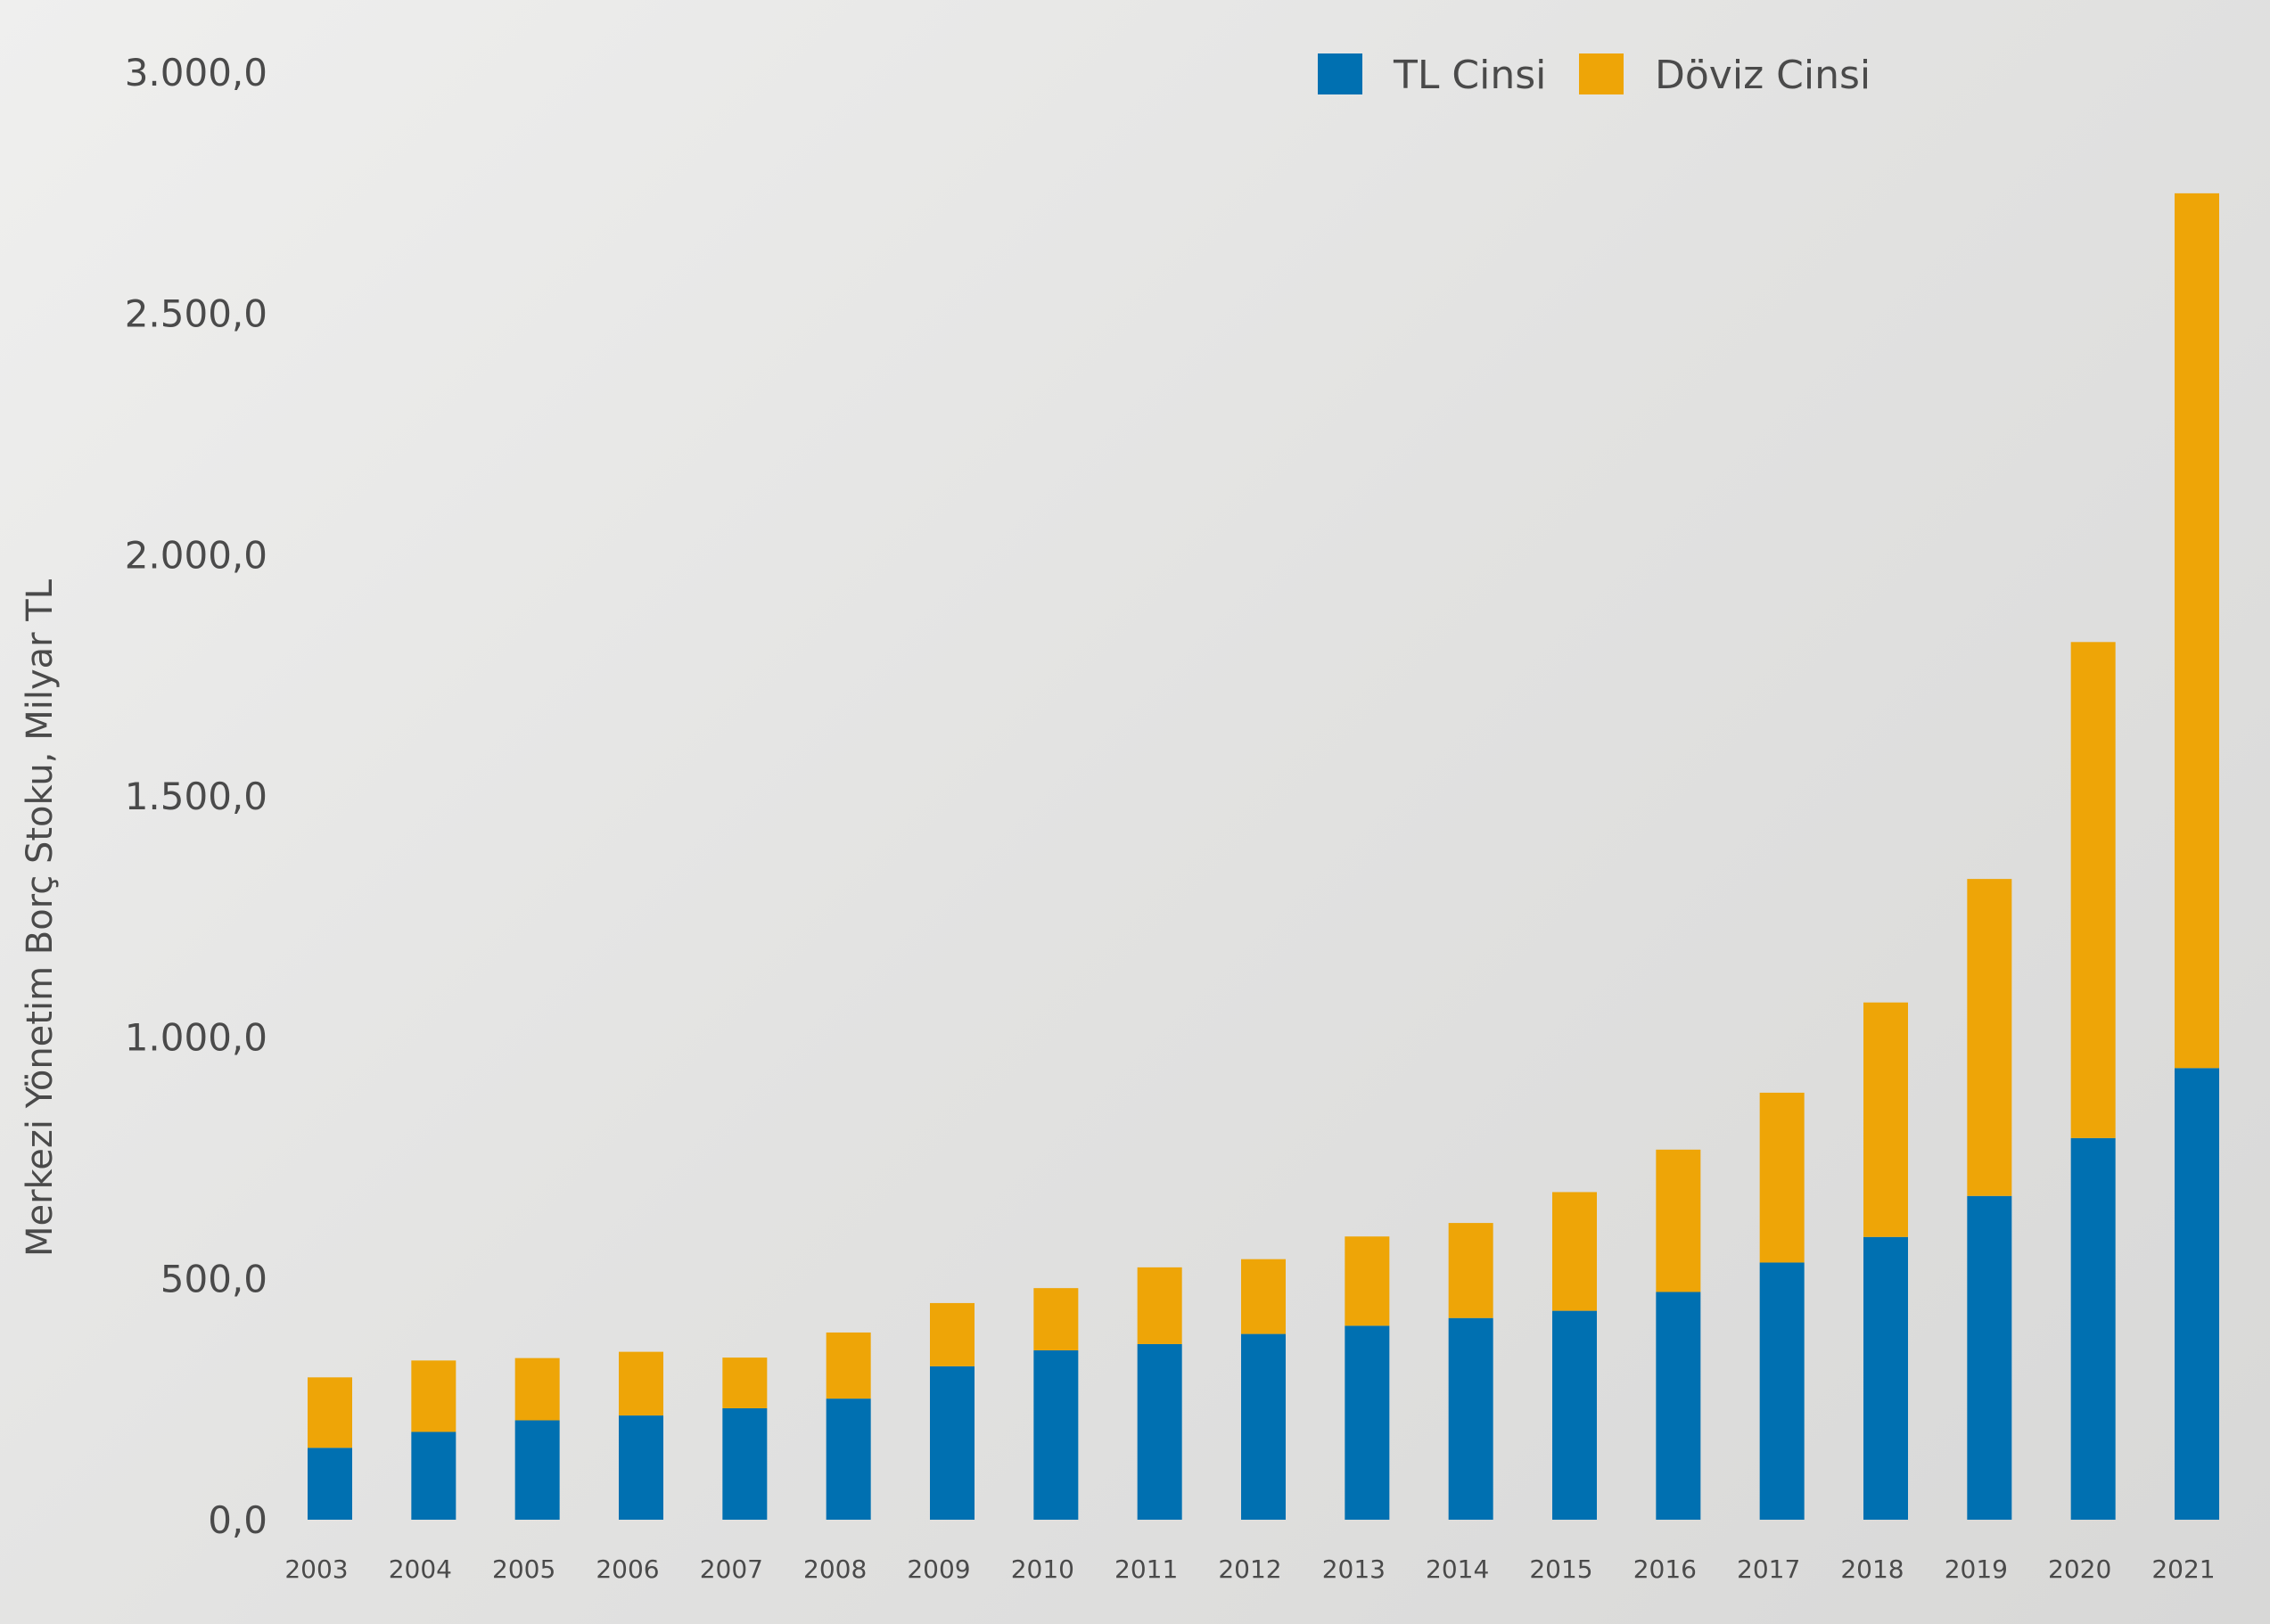 The height and width of the screenshot is (1624, 2270). I want to click on y-tick-label: 1.000,0, so click(196, 1038).